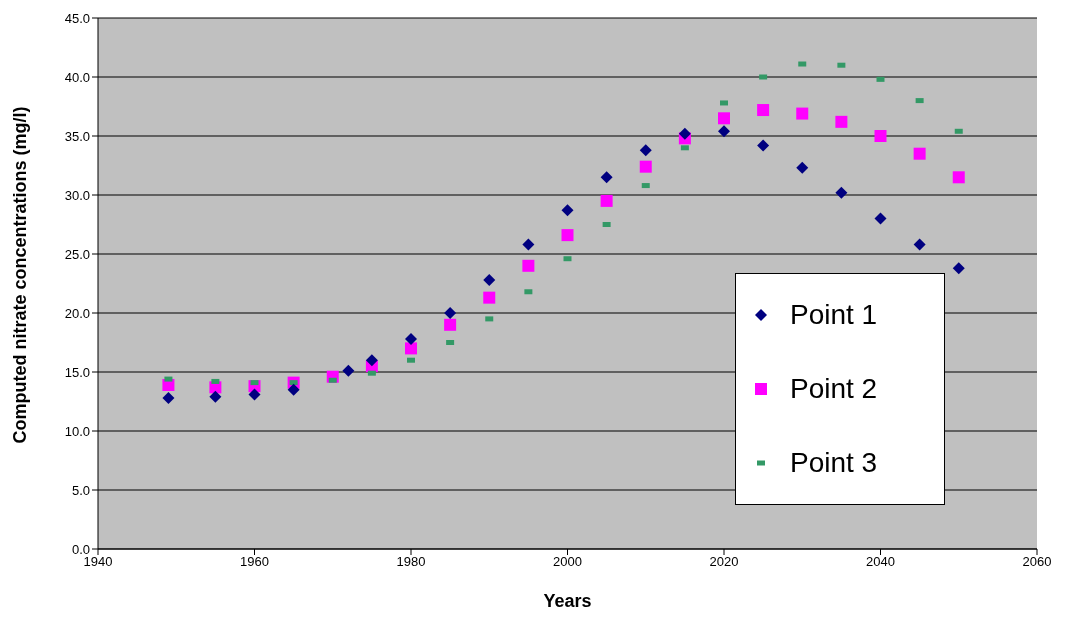 The height and width of the screenshot is (637, 1073). What do you see at coordinates (77, 313) in the screenshot?
I see `y-tick-label: 20.0` at bounding box center [77, 313].